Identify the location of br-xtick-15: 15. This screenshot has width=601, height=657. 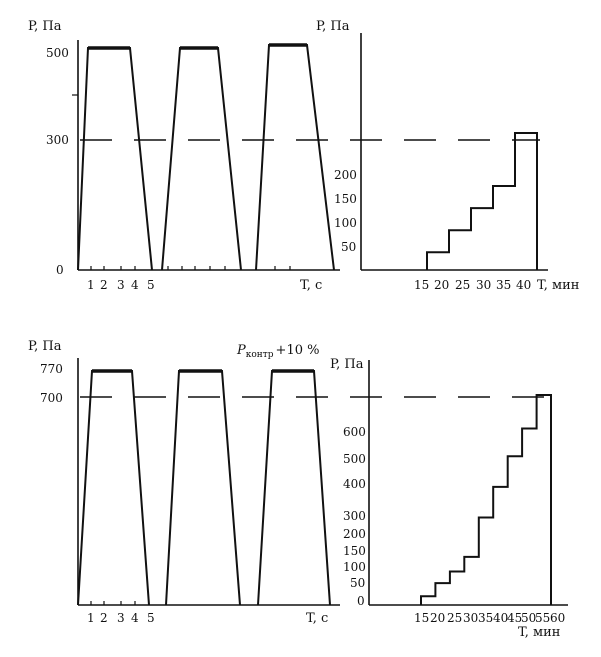
(421, 618).